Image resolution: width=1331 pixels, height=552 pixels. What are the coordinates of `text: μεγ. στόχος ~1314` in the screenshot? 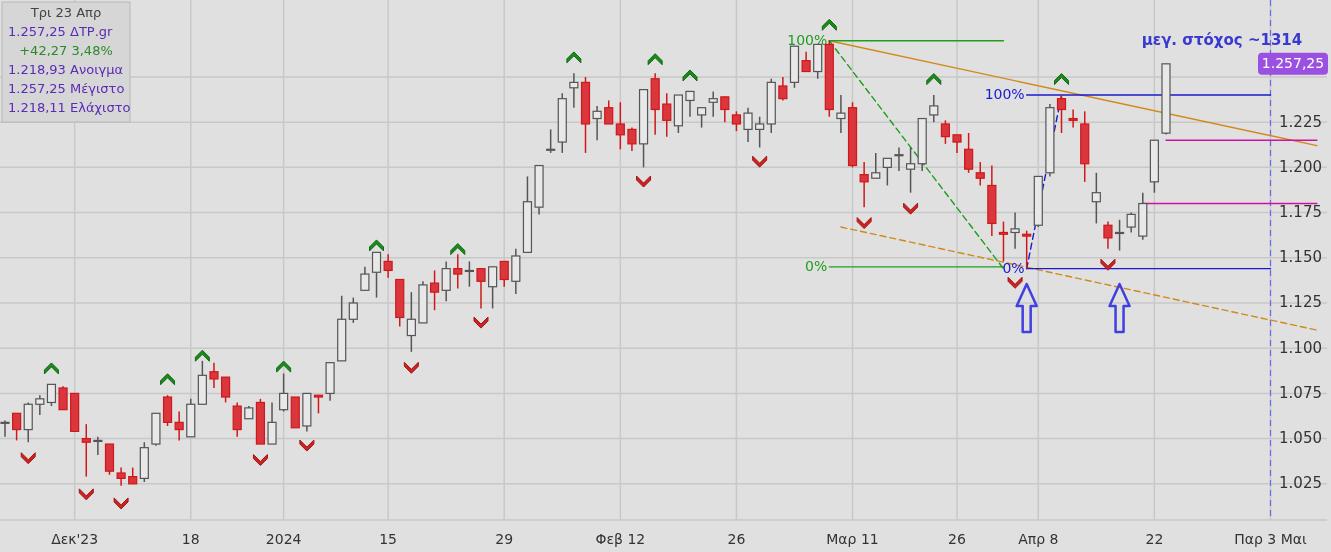 It's located at (1222, 39).